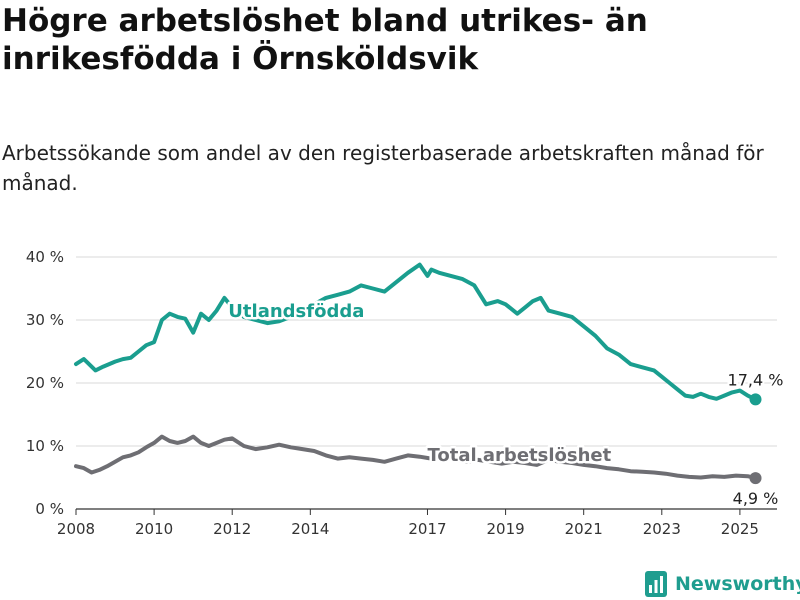 The height and width of the screenshot is (600, 800). I want to click on x-tick-label: 2021, so click(584, 529).